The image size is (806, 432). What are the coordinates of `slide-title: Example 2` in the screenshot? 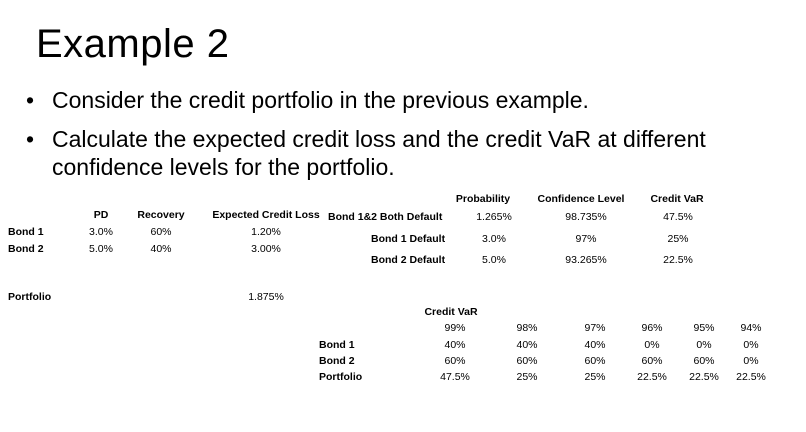 It's located at (133, 44).